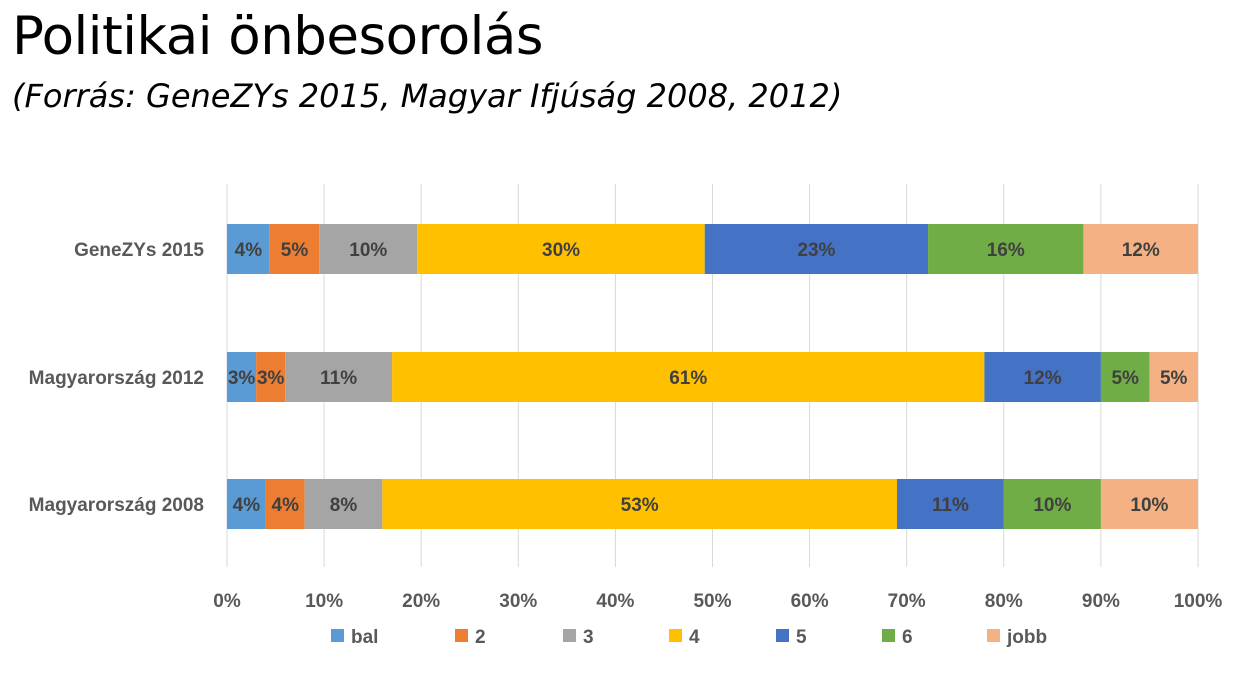  Describe the element at coordinates (116, 505) in the screenshot. I see `category-label: Magyarország 2008` at that location.